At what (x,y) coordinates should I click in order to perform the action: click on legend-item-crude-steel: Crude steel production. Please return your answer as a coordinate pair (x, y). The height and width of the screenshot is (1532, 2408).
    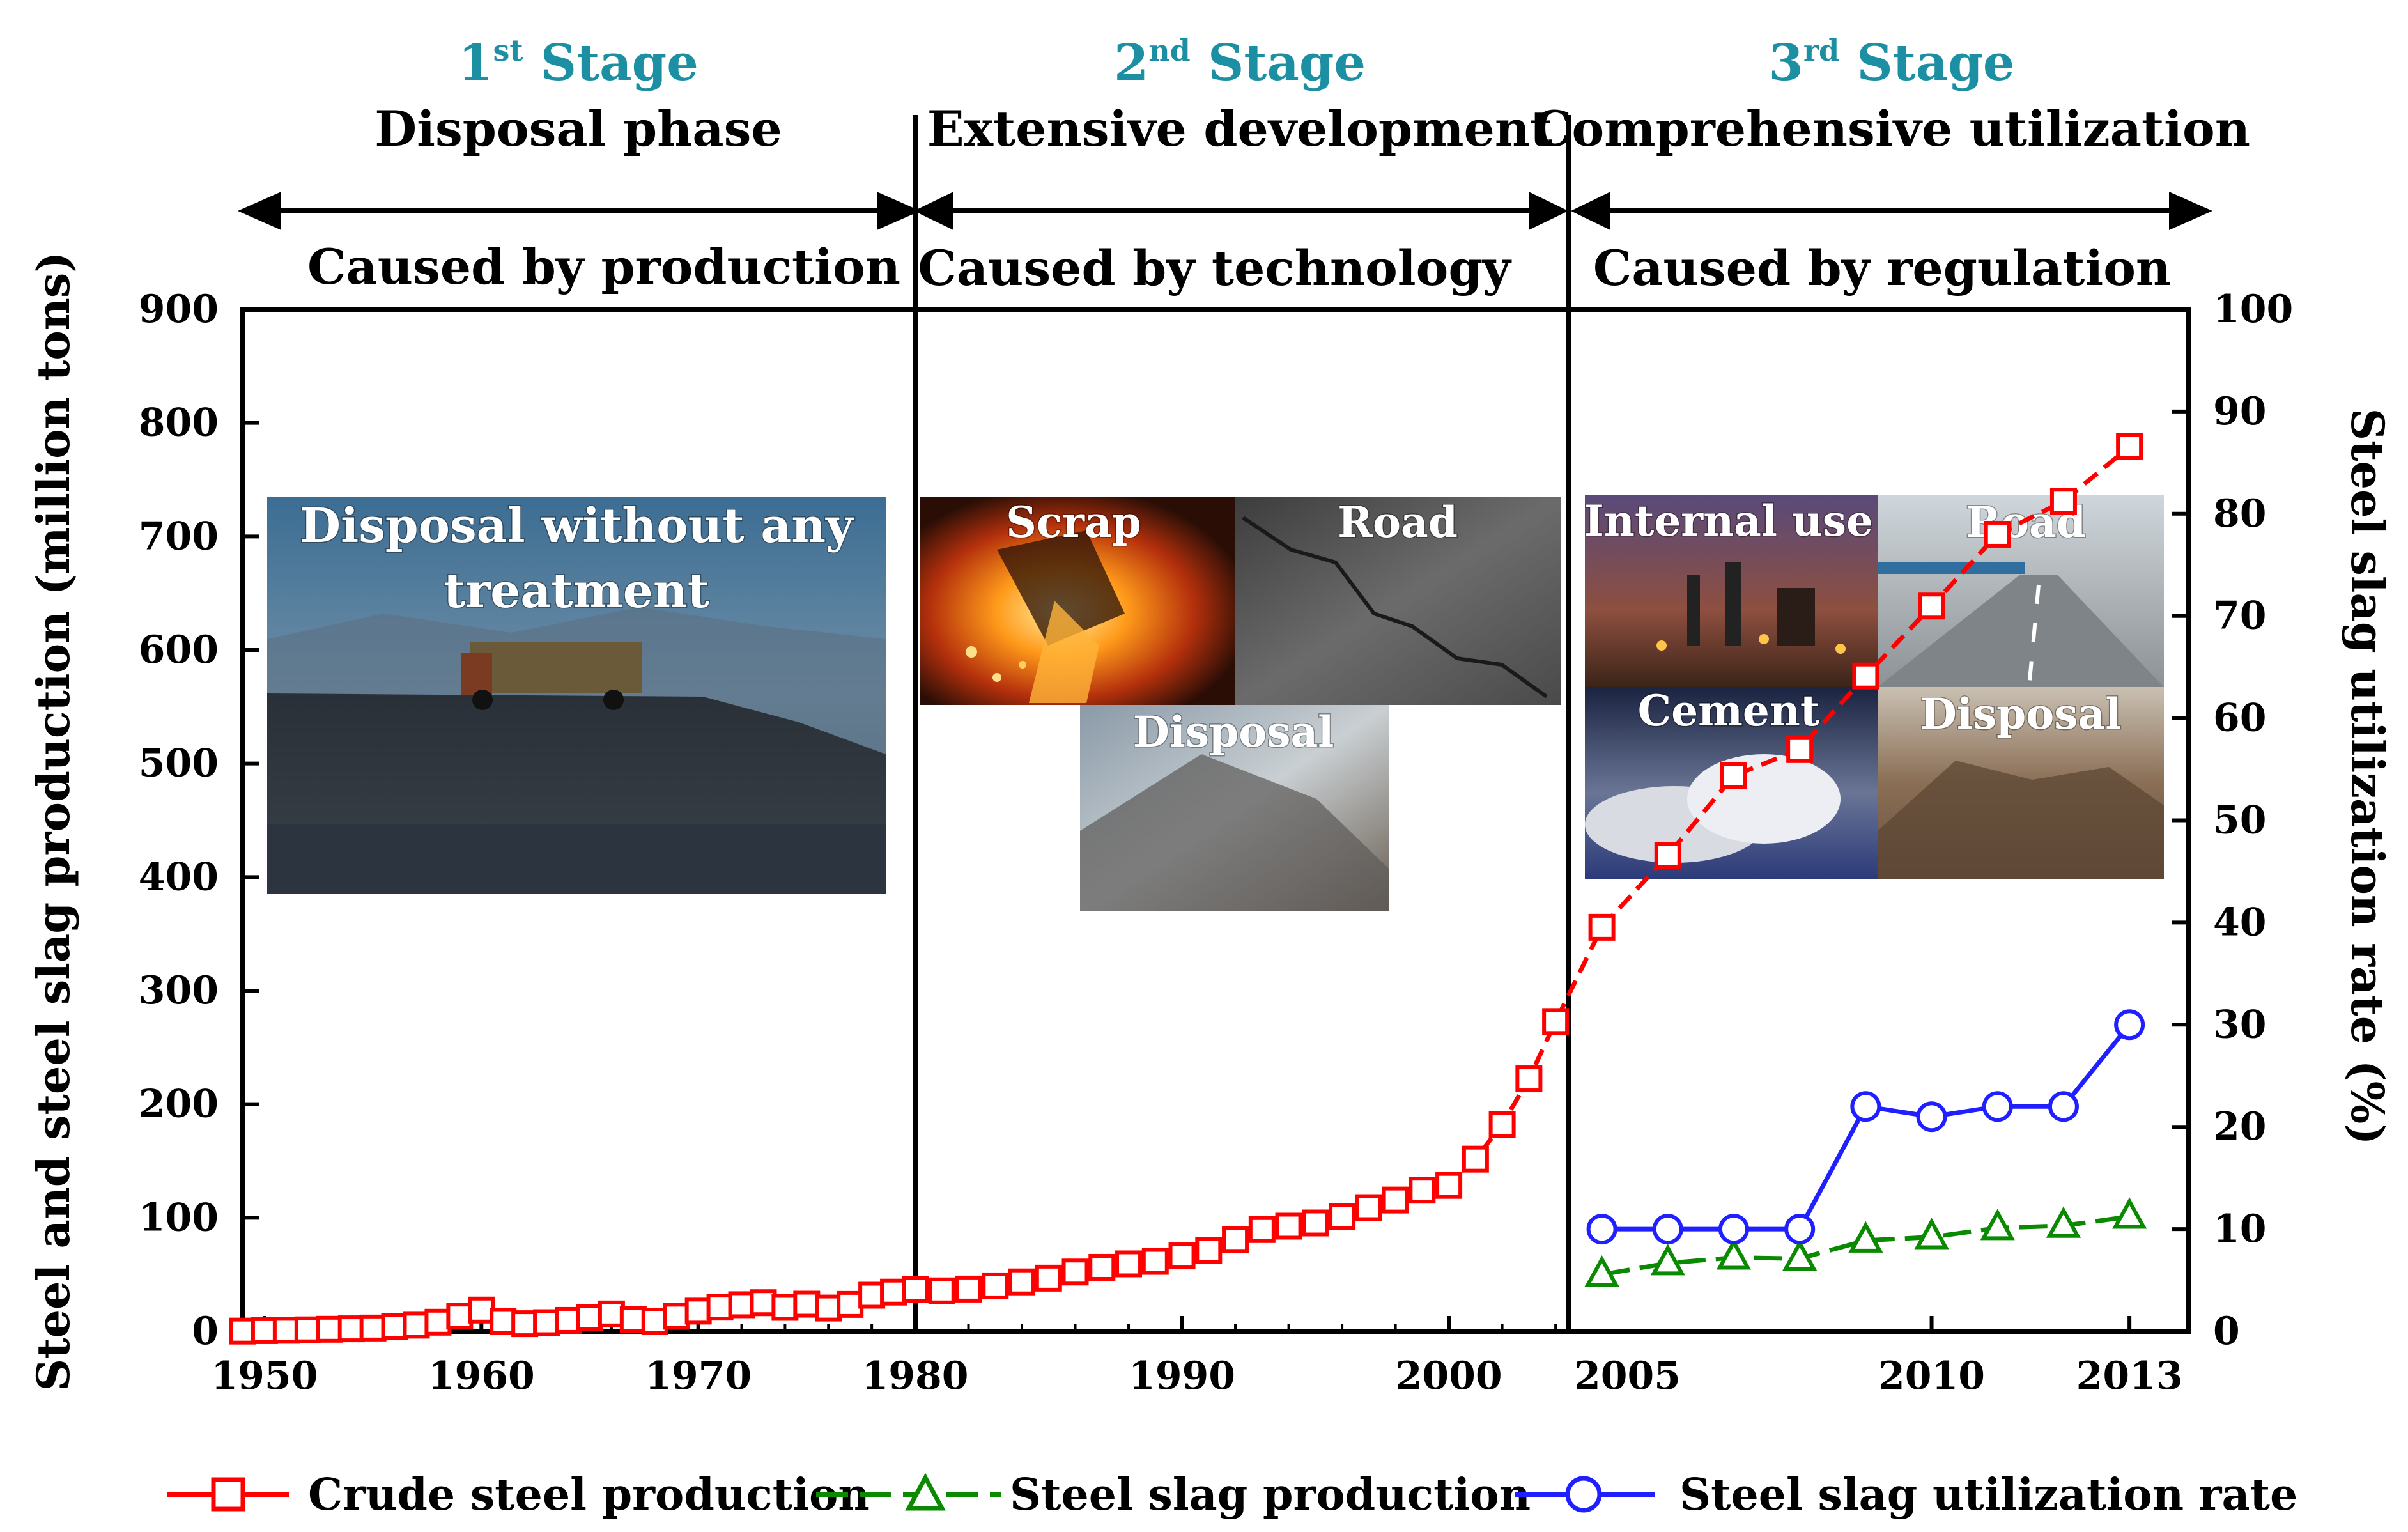
    Looking at the image, I should click on (518, 1494).